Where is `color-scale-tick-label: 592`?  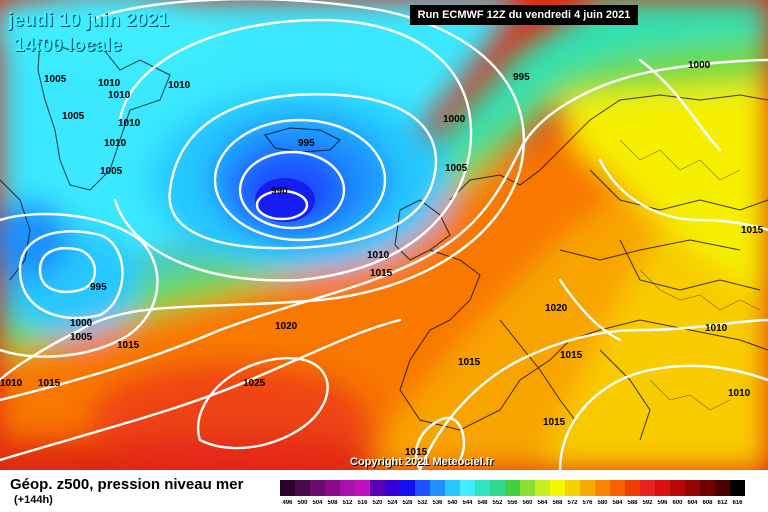
color-scale-tick-label: 592 is located at coordinates (647, 503).